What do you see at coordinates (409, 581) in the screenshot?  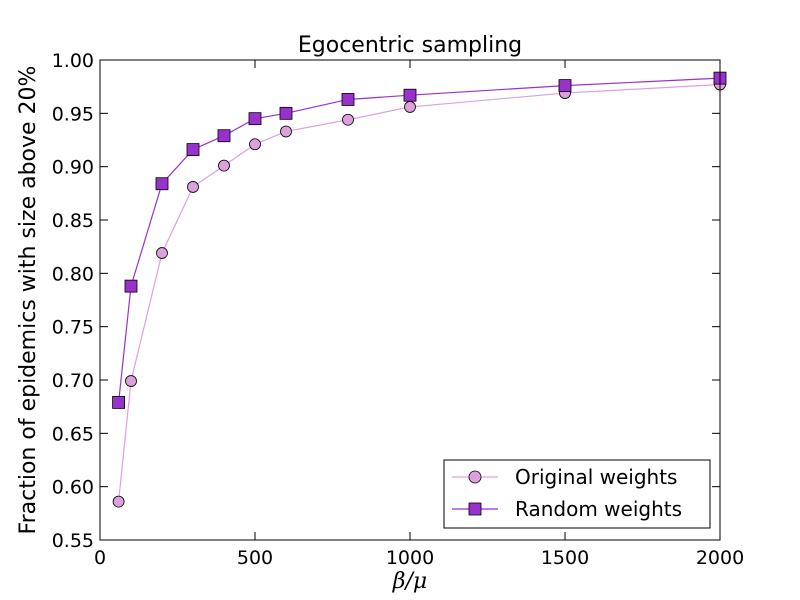 I see `x-axis-label: β/μ` at bounding box center [409, 581].